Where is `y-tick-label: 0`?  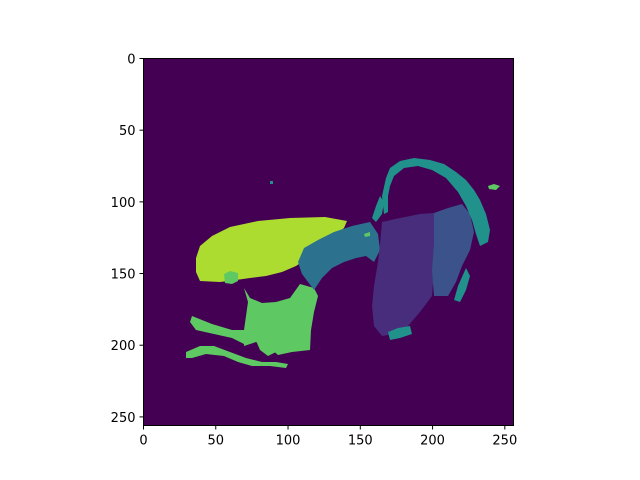 y-tick-label: 0 is located at coordinates (131, 60).